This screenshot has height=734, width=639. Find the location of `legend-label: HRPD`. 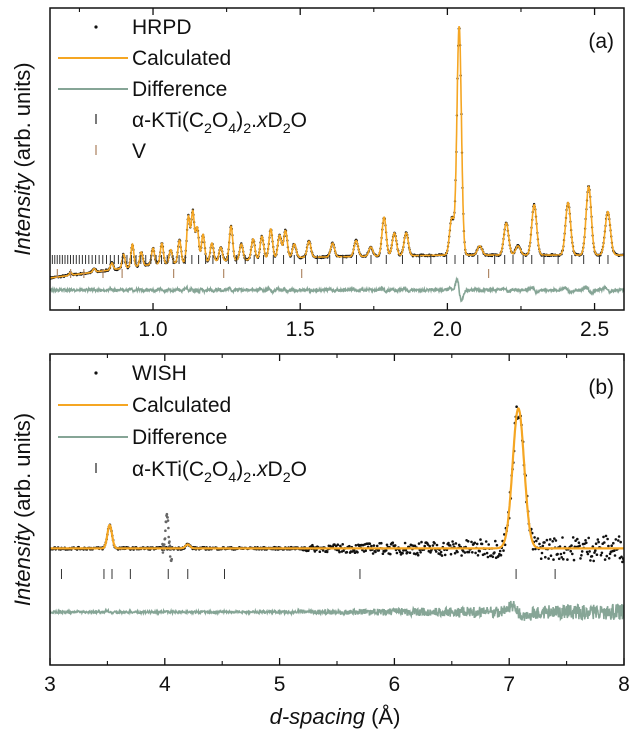

legend-label: HRPD is located at coordinates (162, 27).